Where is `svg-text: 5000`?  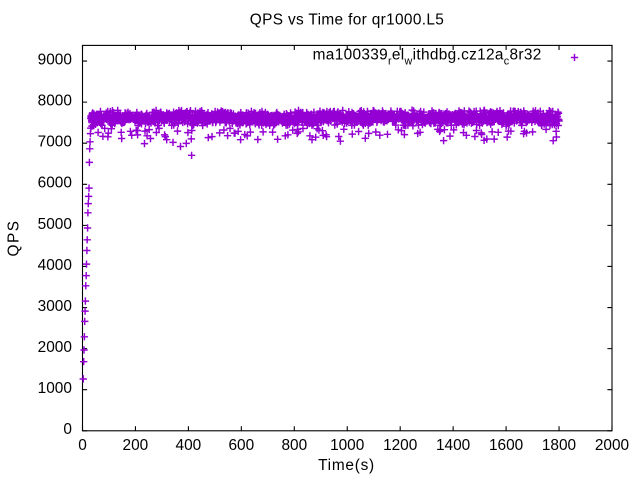
svg-text: 5000 is located at coordinates (55, 224).